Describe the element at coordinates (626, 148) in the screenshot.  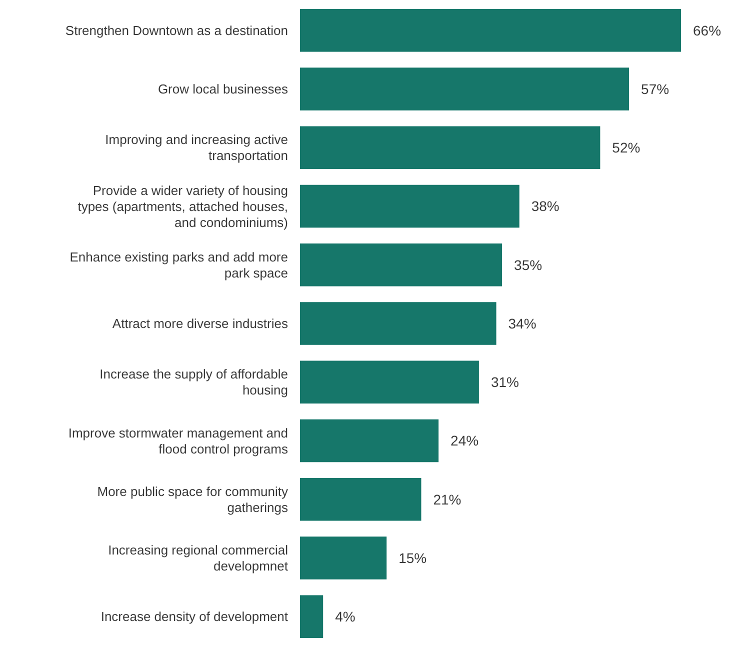
I see `data-label: 52%` at that location.